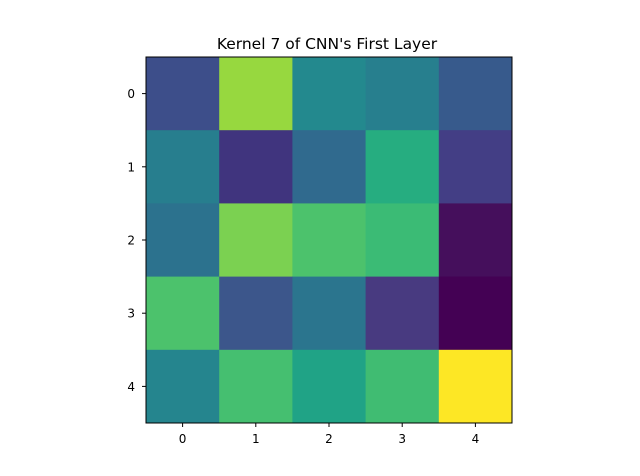 The width and height of the screenshot is (640, 476). Describe the element at coordinates (402, 94) in the screenshot. I see `heatmap-cell-r0-c3` at that location.